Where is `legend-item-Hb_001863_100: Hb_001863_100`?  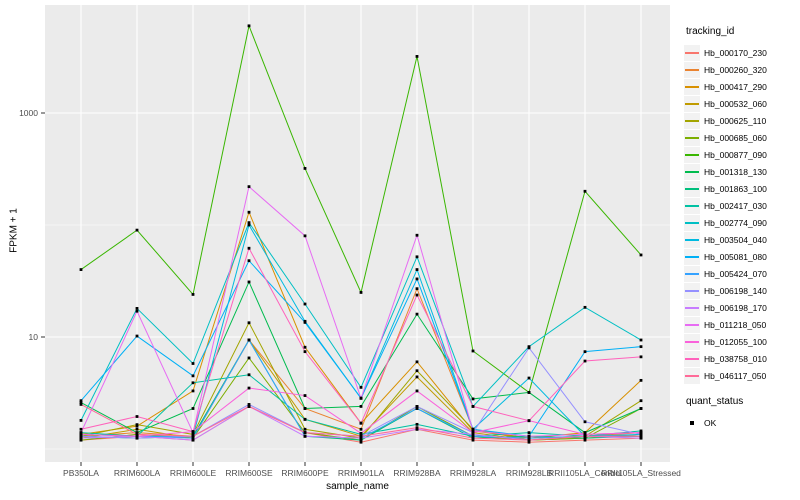
legend-item-Hb_001863_100: Hb_001863_100 is located at coordinates (741, 188).